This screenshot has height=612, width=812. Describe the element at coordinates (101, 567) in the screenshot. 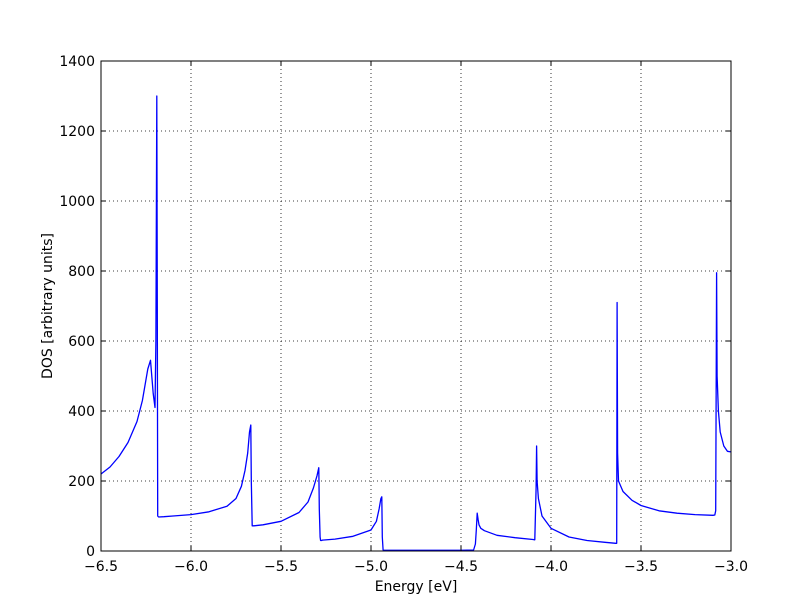

I see `x-tick-label: −6.5` at that location.